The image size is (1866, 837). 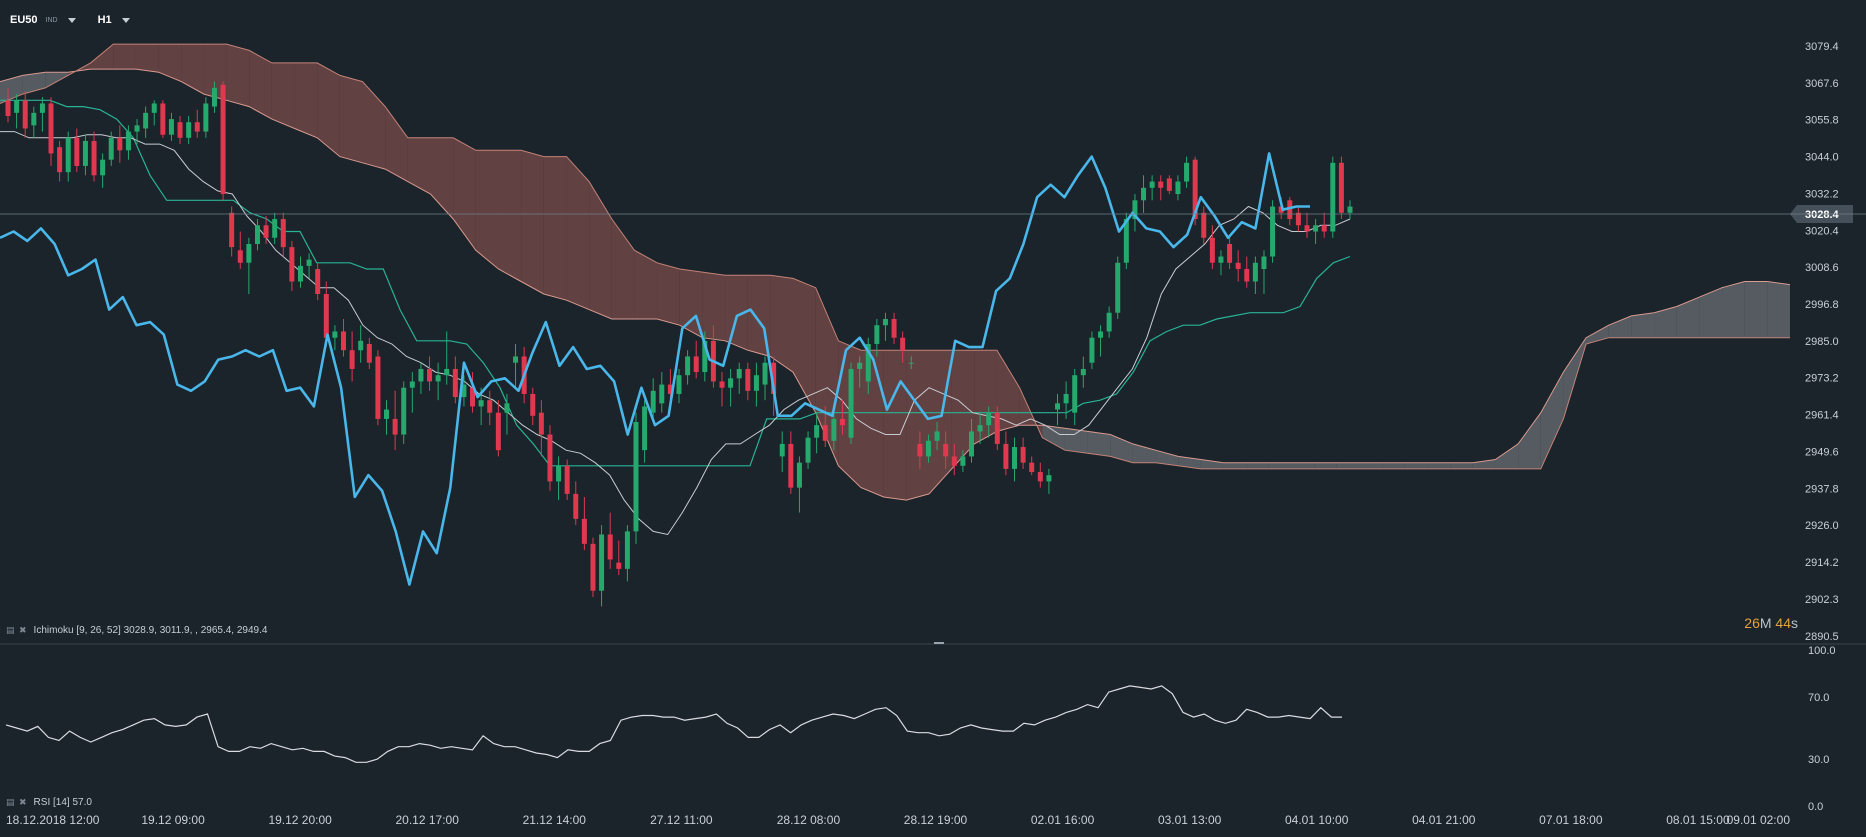 What do you see at coordinates (71, 20) in the screenshot?
I see `symbol-dropdown-icon` at bounding box center [71, 20].